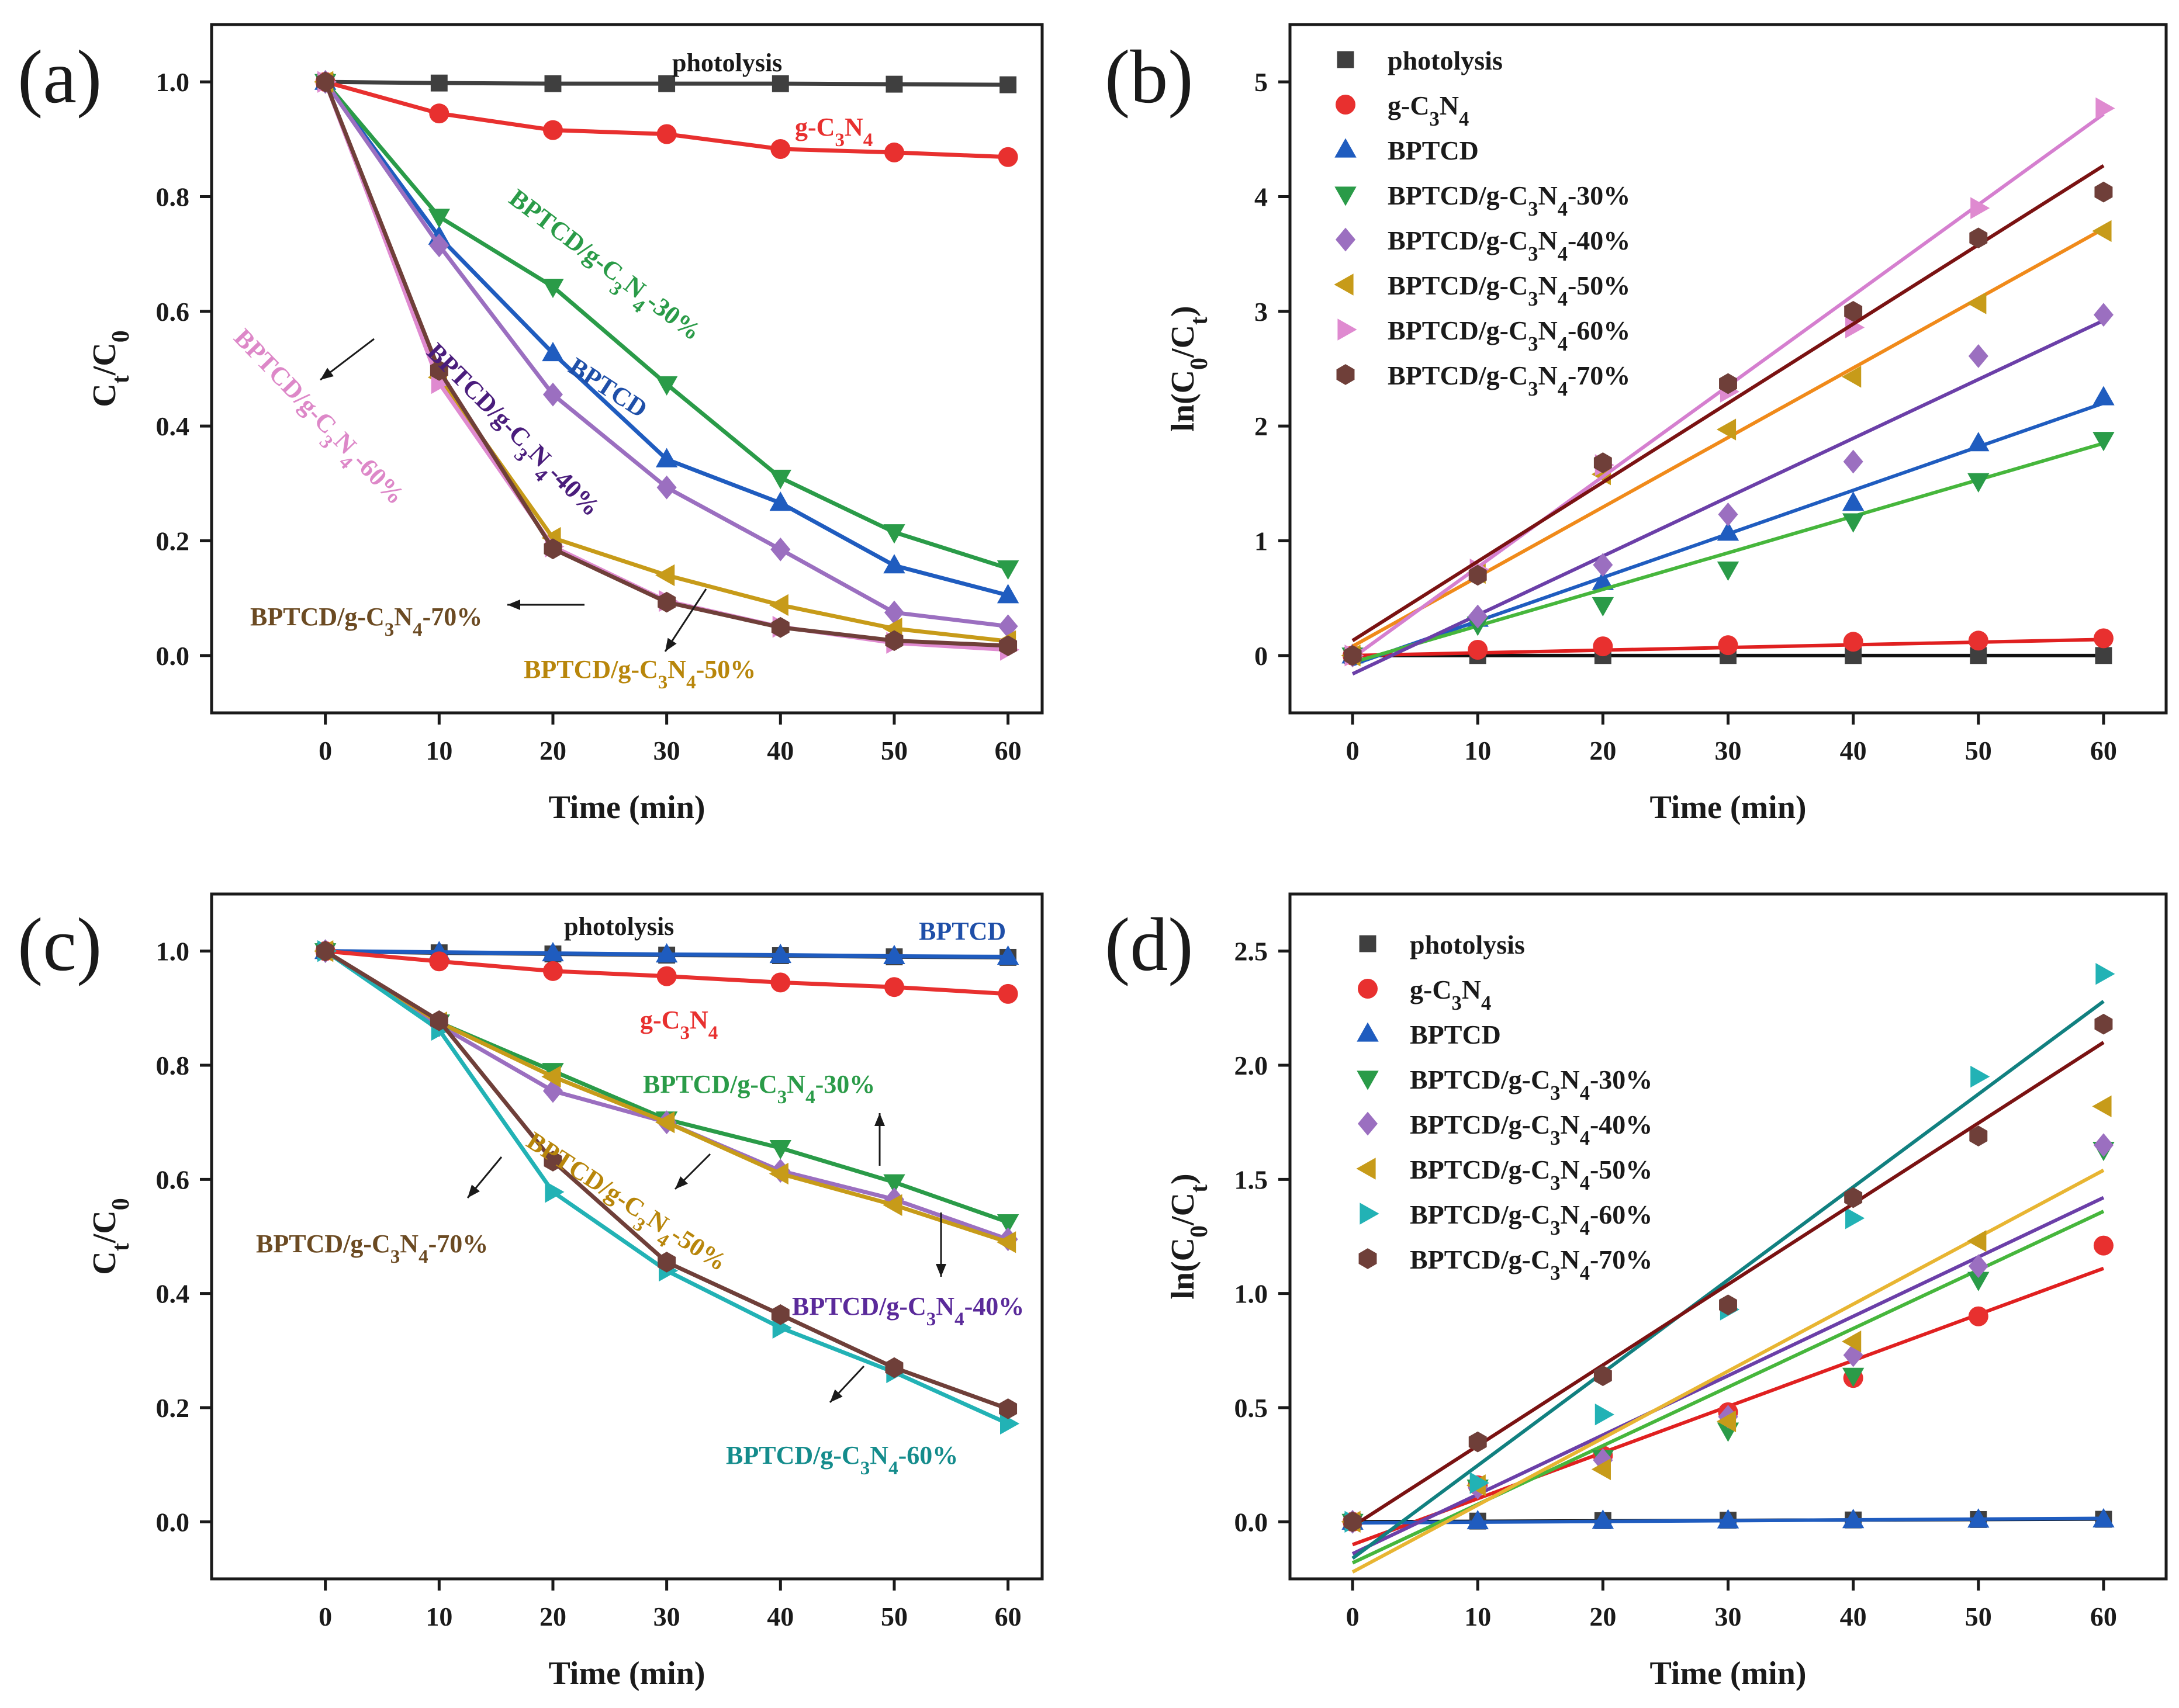 This screenshot has height=1708, width=2179. I want to click on annot-p60-c: BPTCD/g-C3N4-60%, so click(842, 1460).